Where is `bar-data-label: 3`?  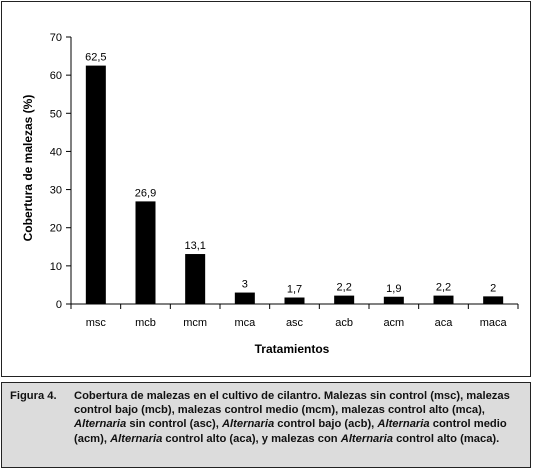
bar-data-label: 3 is located at coordinates (245, 285).